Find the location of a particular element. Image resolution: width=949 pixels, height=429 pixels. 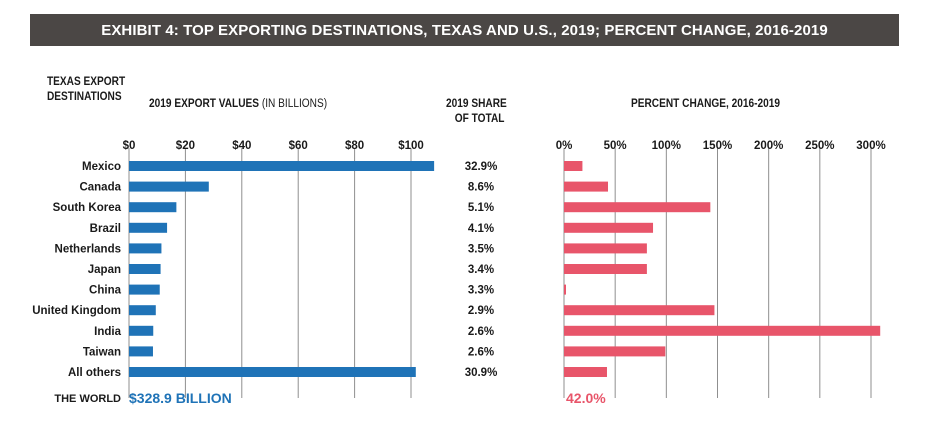

category-label: United Kingdom is located at coordinates (76, 311).